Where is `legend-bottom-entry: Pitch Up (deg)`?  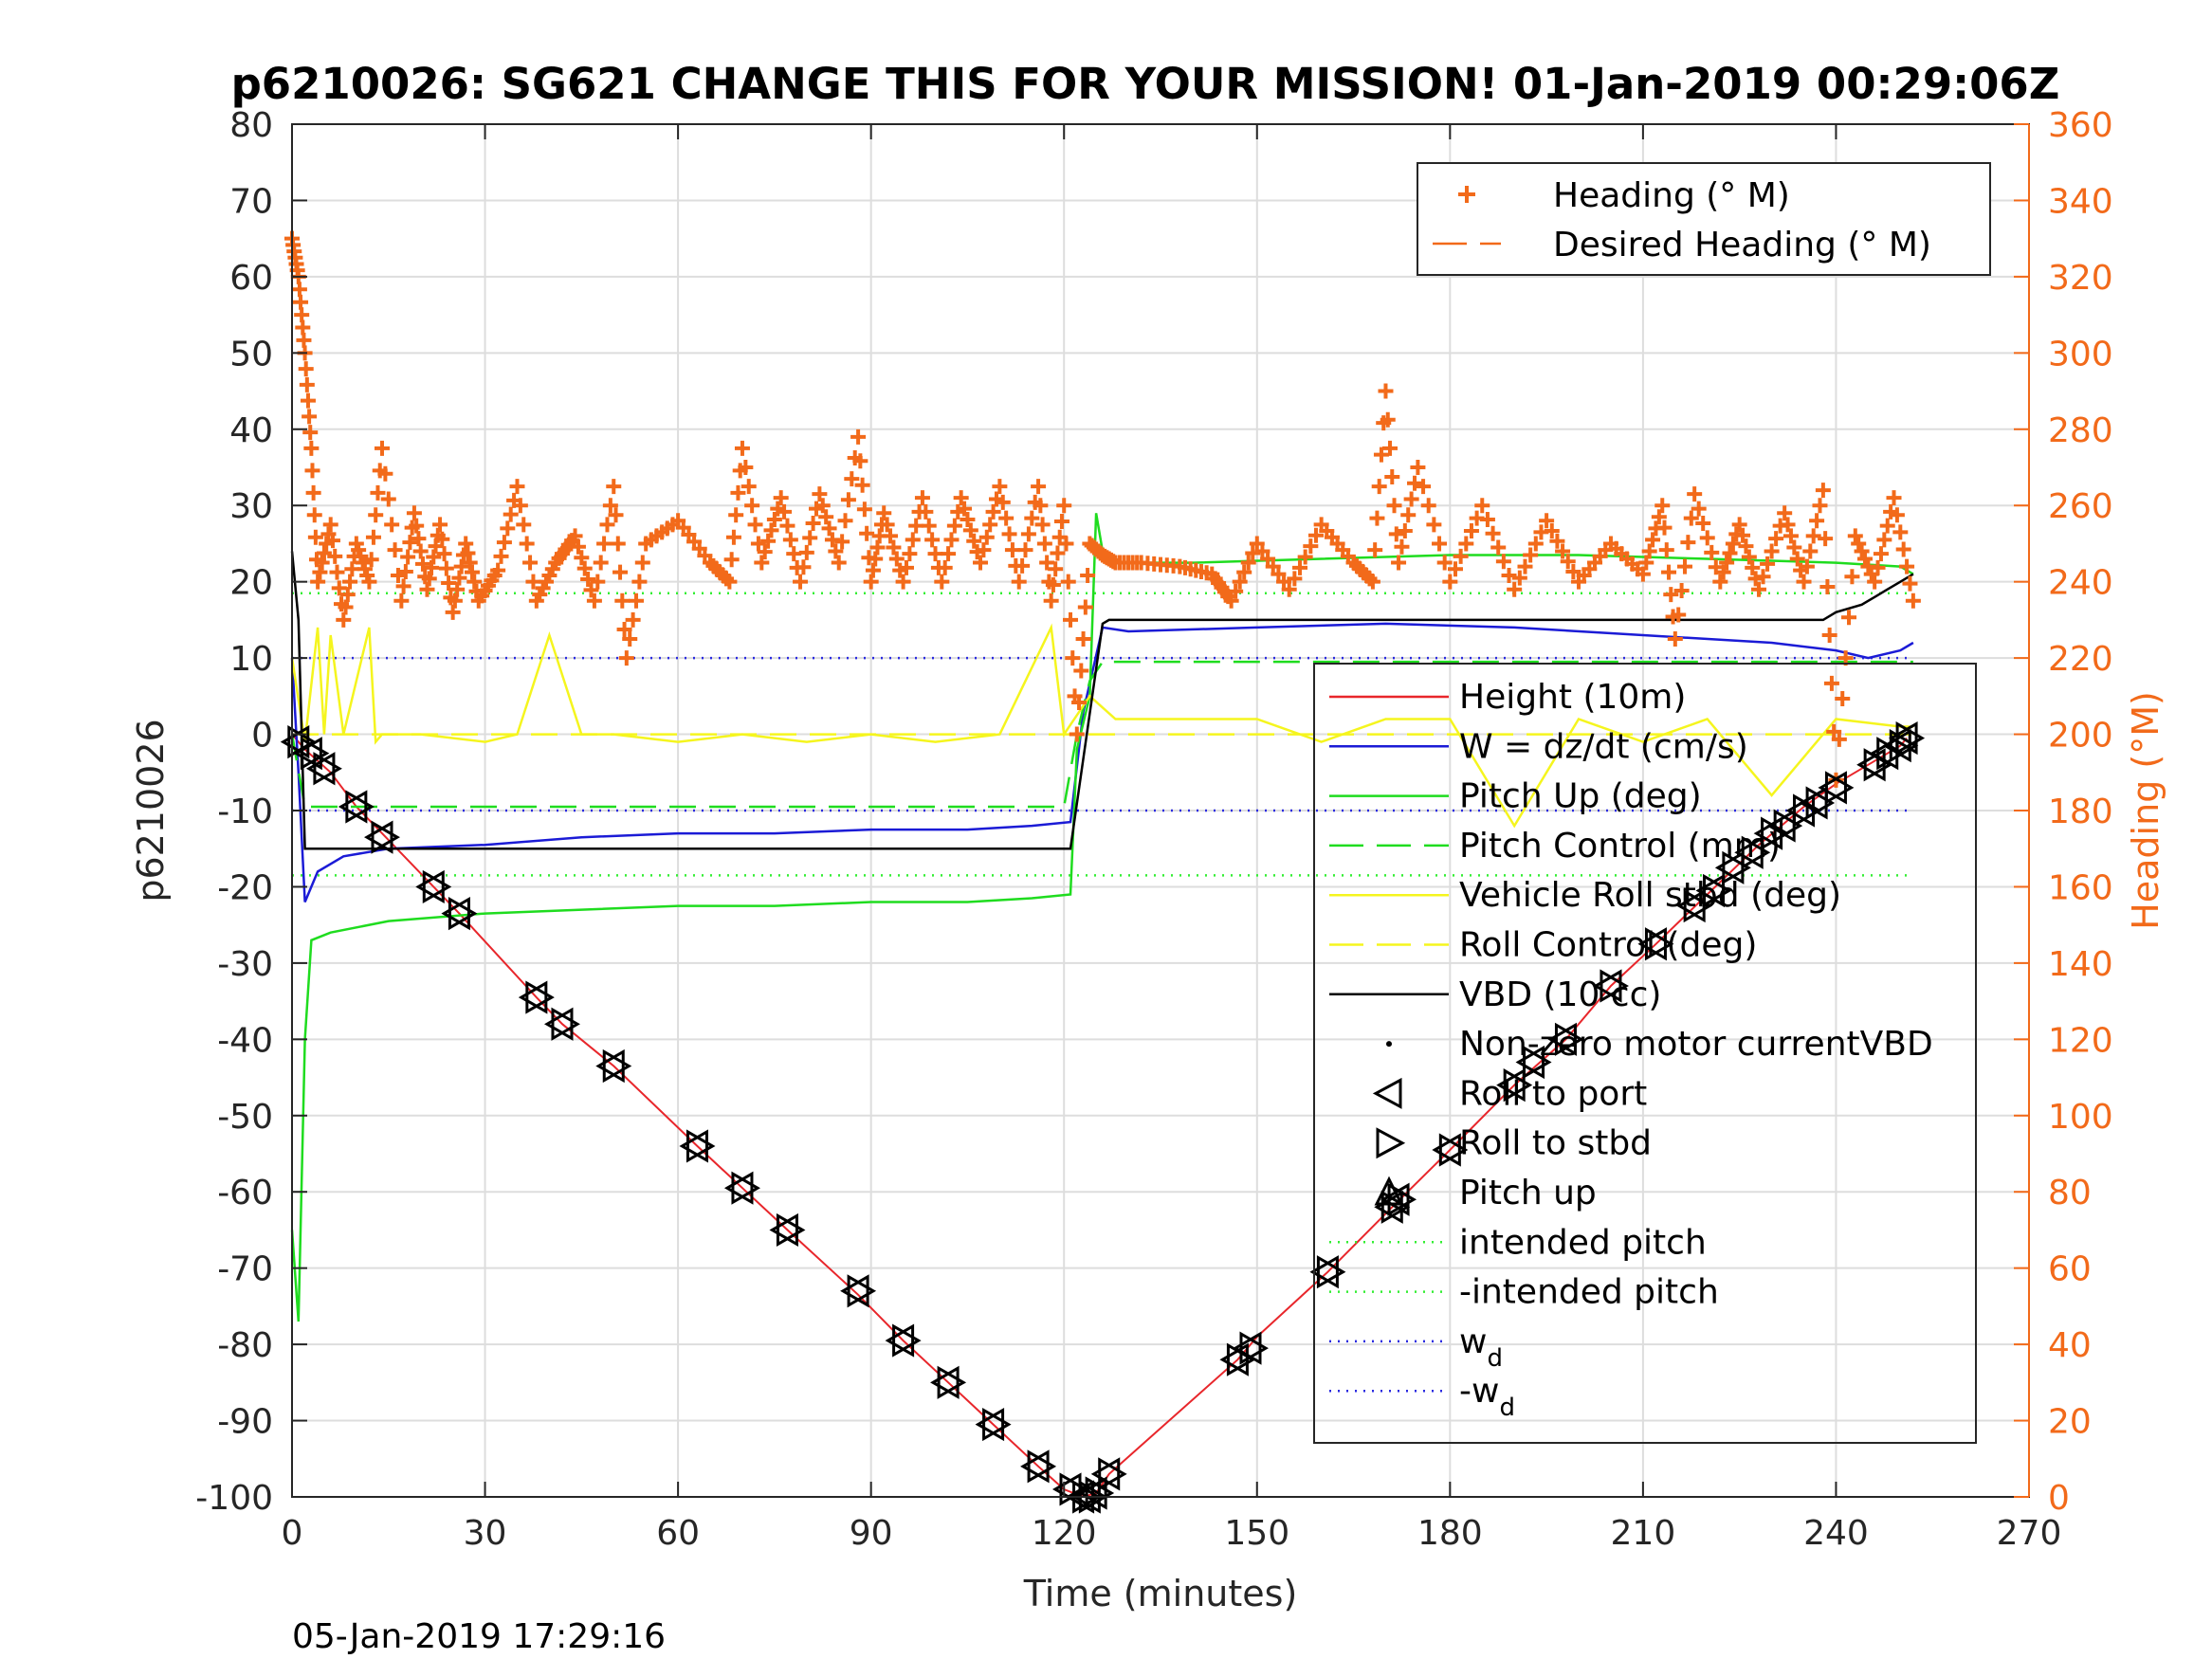 legend-bottom-entry: Pitch Up (deg) is located at coordinates (1515, 796).